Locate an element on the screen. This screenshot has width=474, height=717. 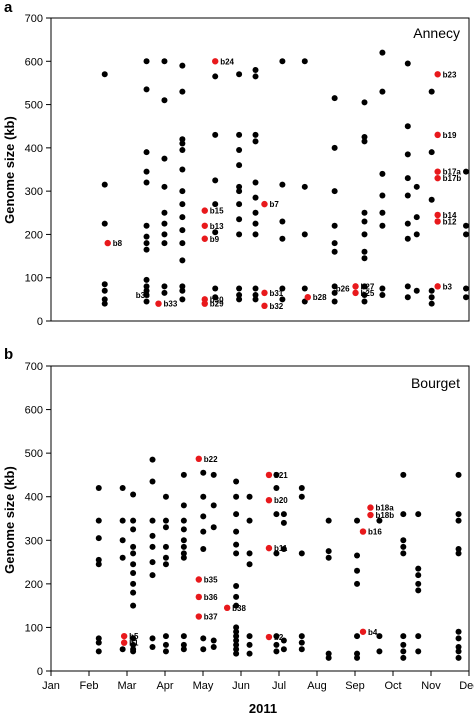
panel-a-y-tick-label: 200 is located at coordinates (34, 235).